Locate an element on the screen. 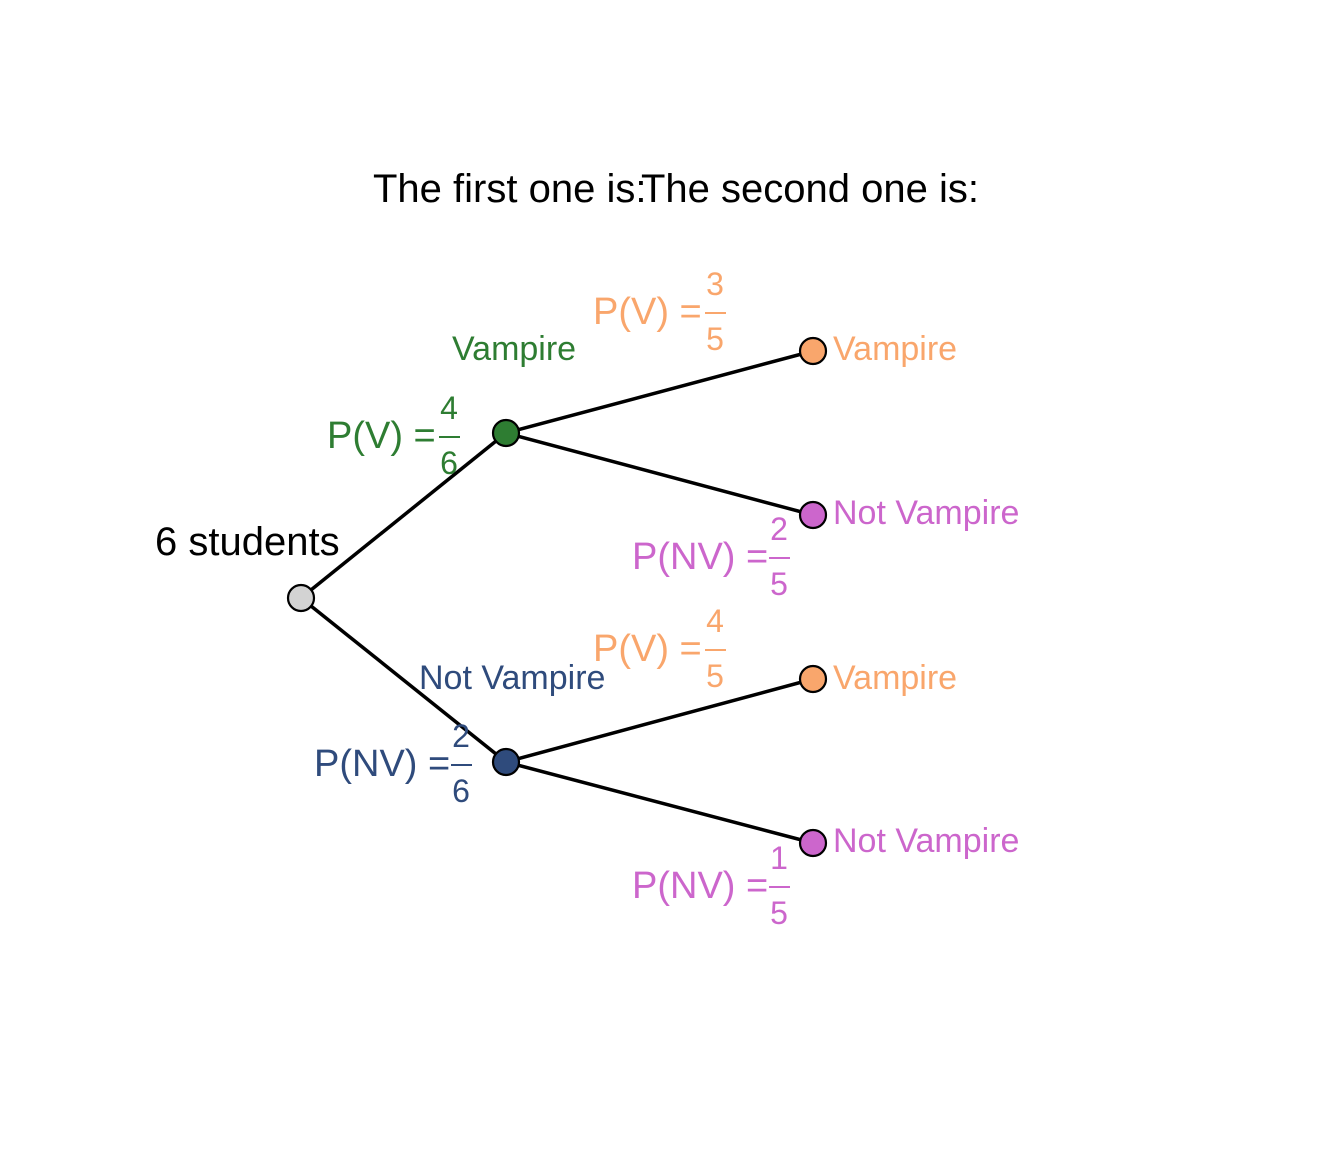  edge-vampire-vampire is located at coordinates (659, 392).